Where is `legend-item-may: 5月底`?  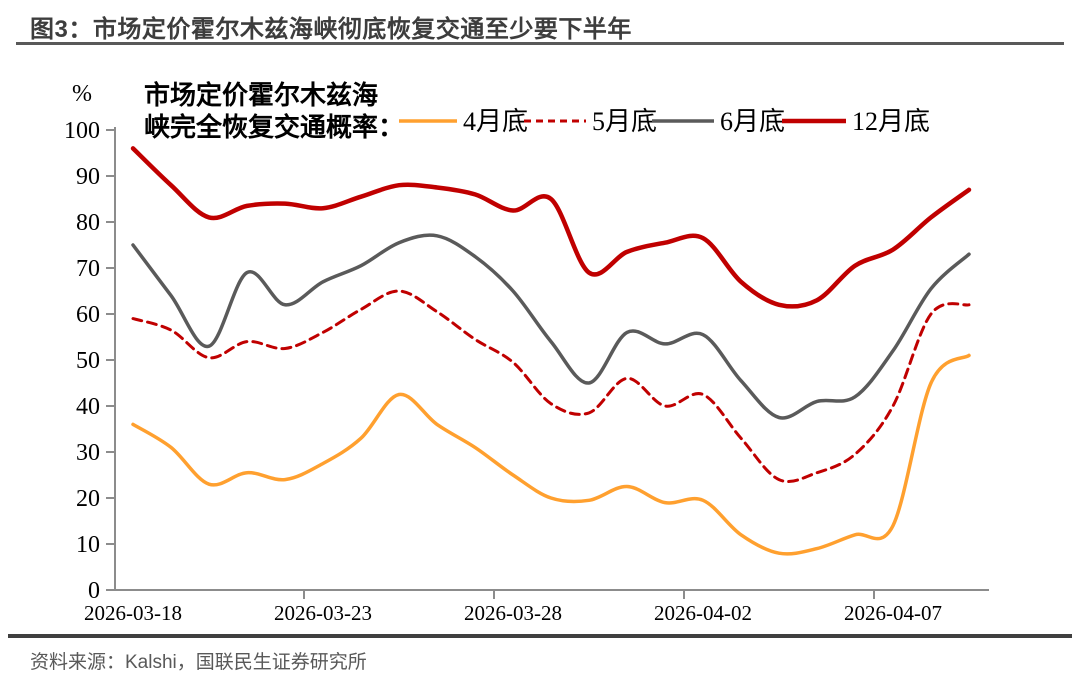
legend-item-may: 5月底 is located at coordinates (590, 121).